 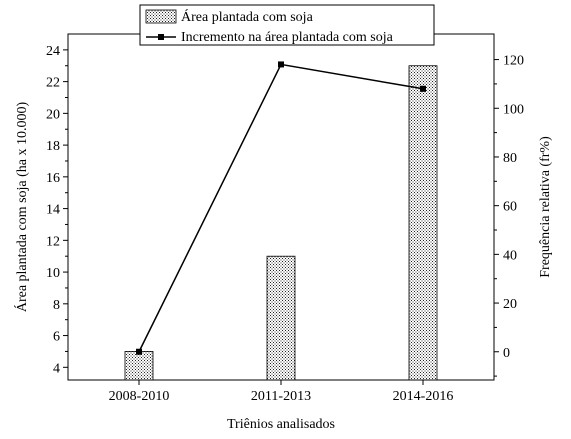 What do you see at coordinates (281, 64) in the screenshot?
I see `line-point-2011-2013` at bounding box center [281, 64].